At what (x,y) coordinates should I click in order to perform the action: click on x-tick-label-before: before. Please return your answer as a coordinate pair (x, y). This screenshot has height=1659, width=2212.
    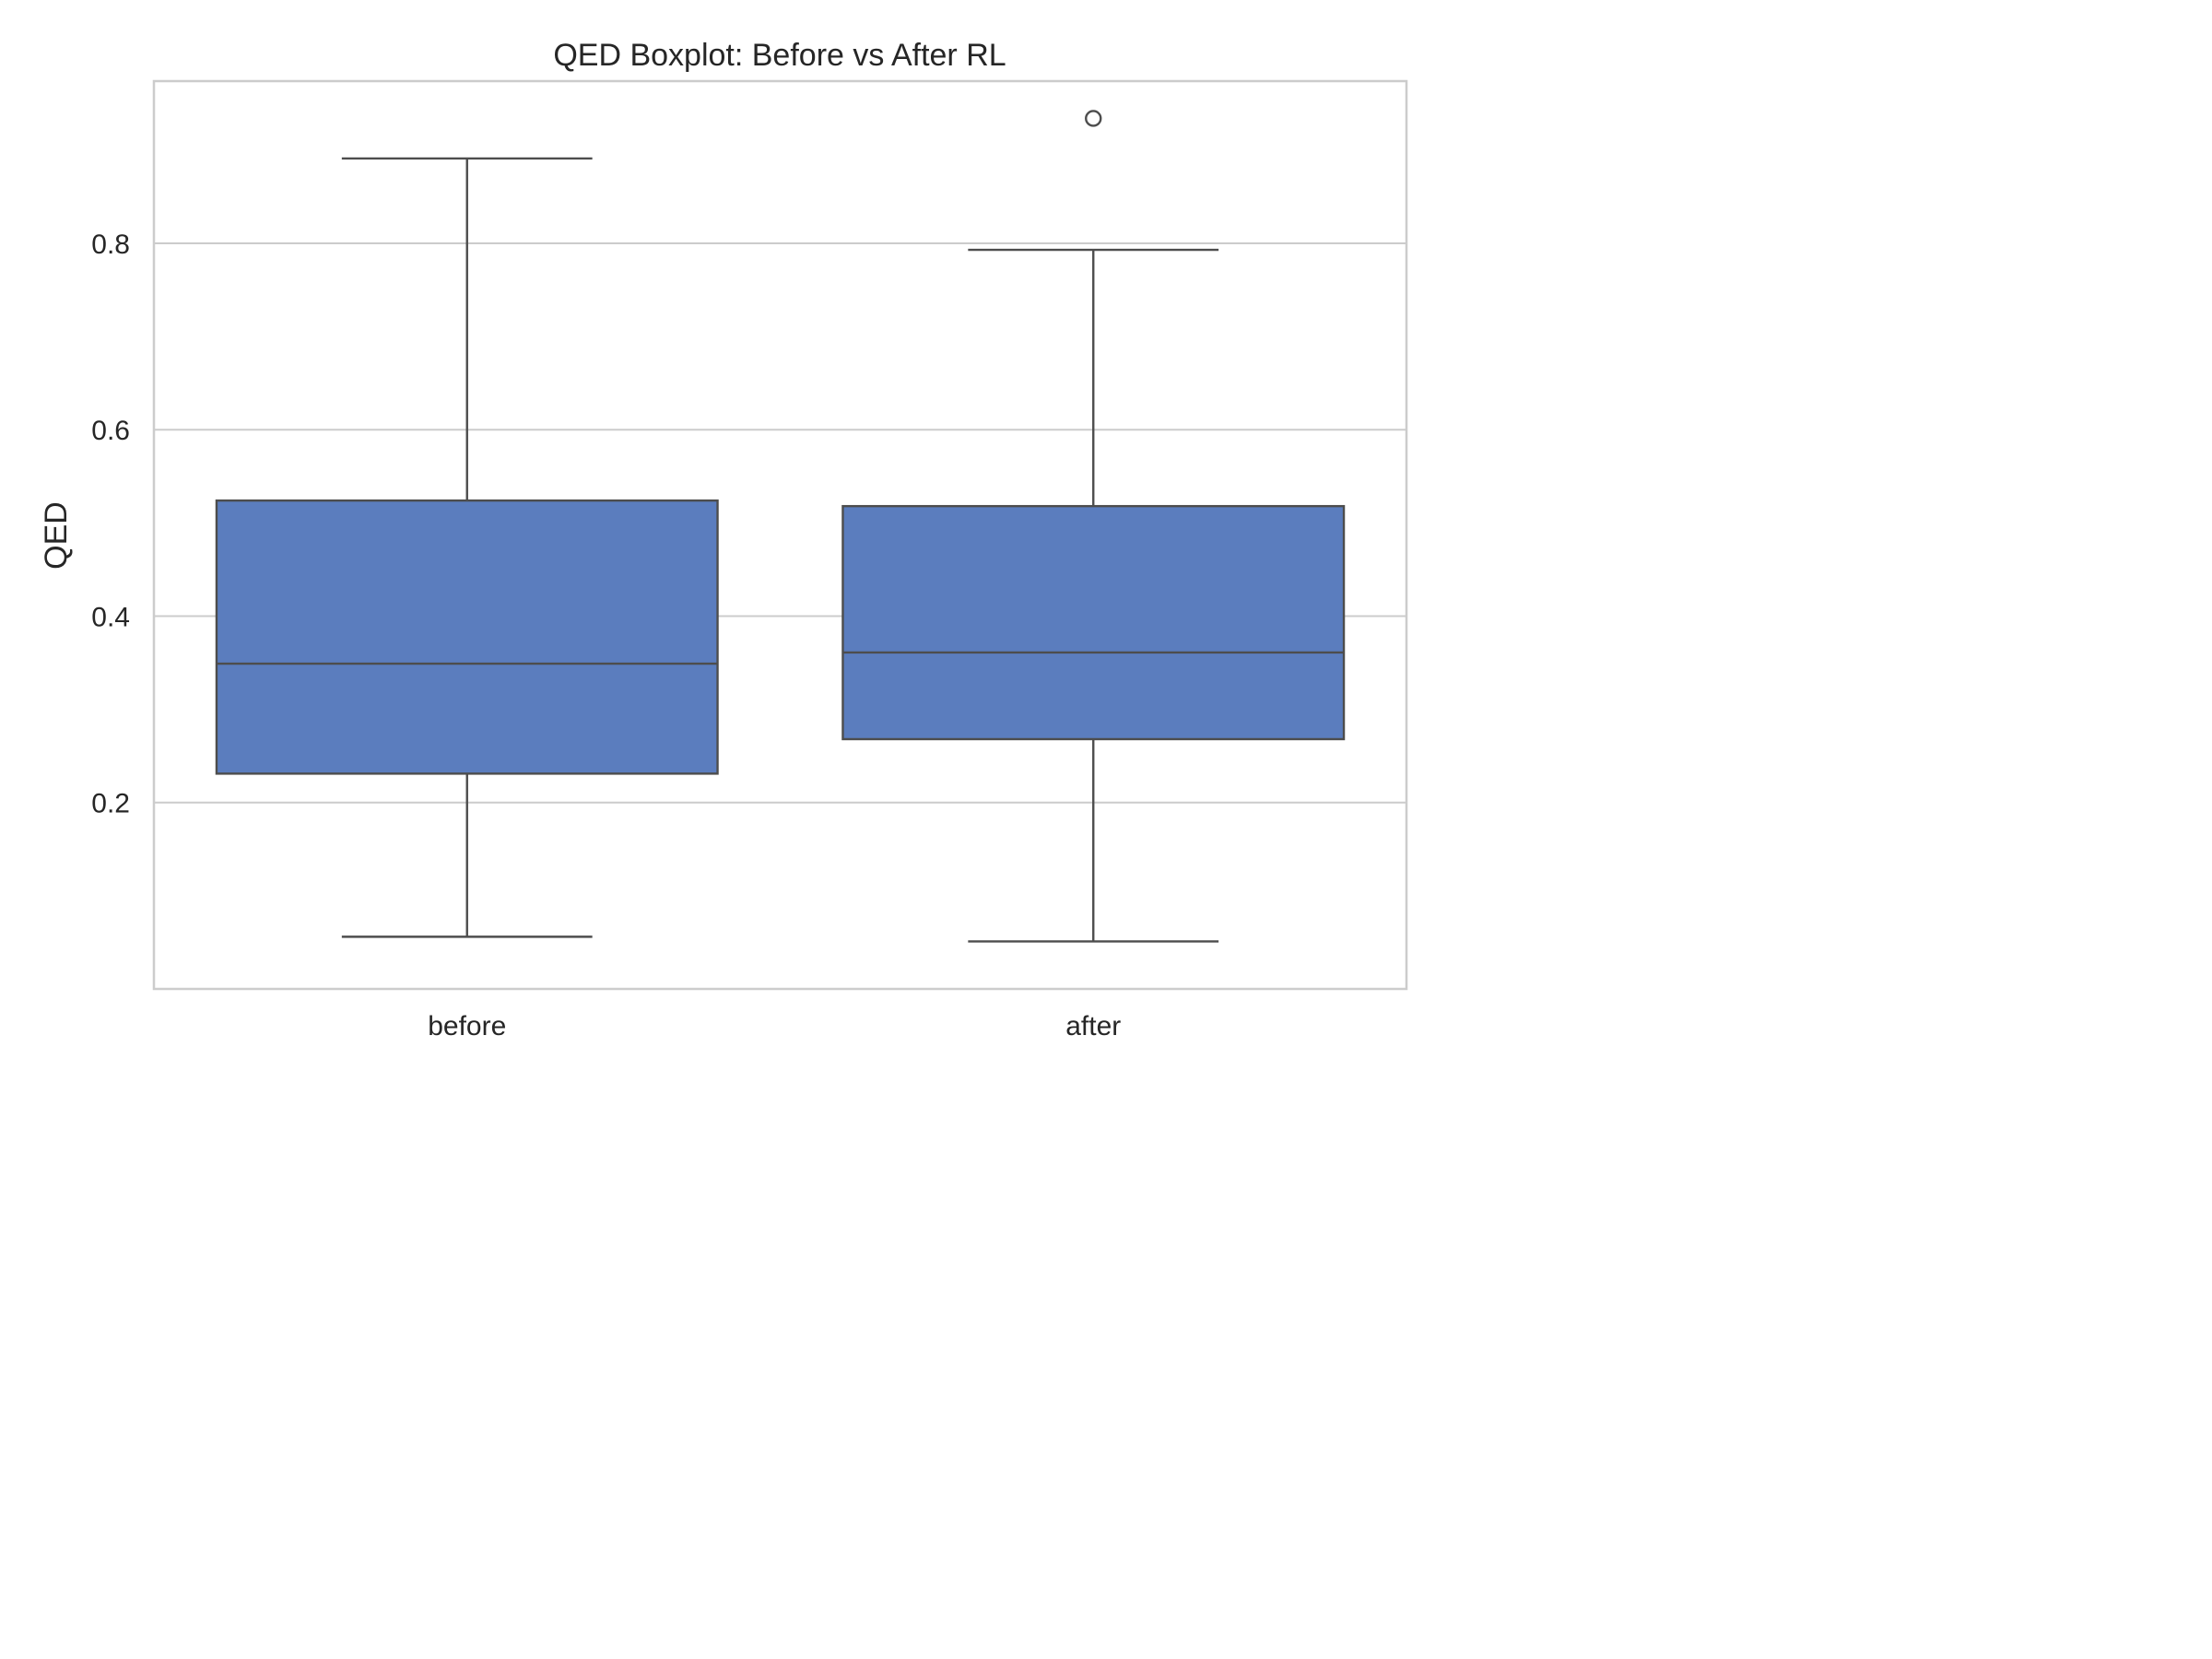
    Looking at the image, I should click on (467, 1026).